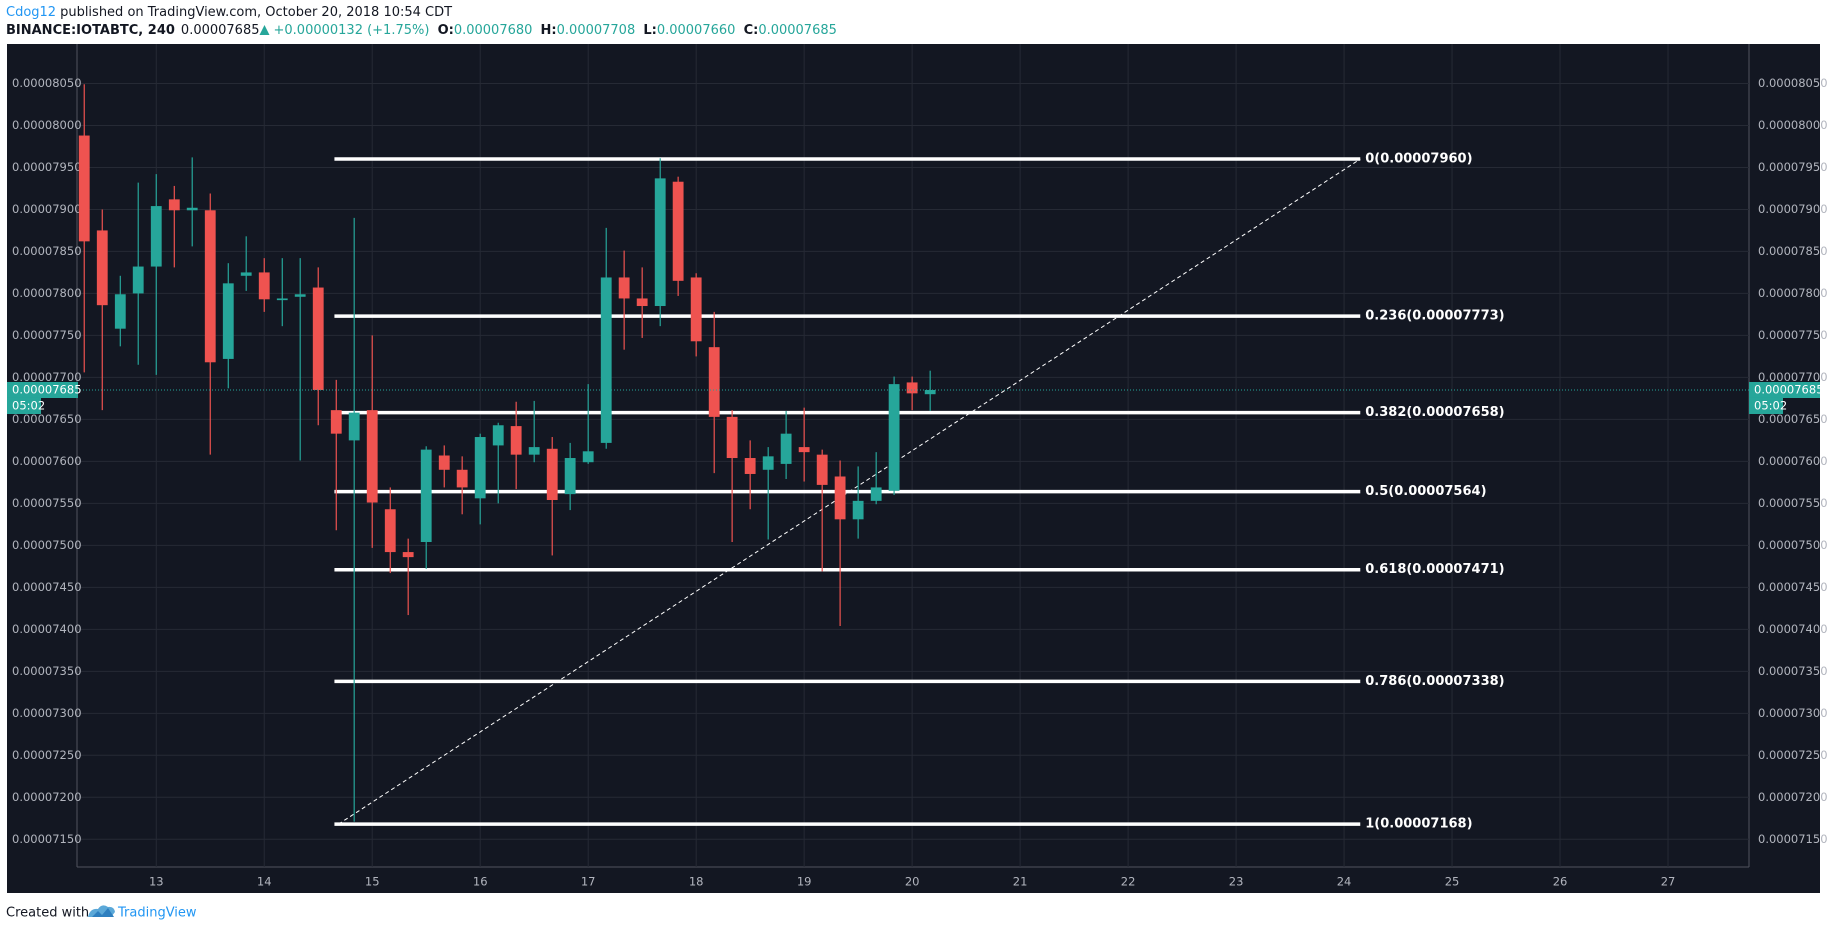  I want to click on x-tick-label: 22, so click(1128, 882).